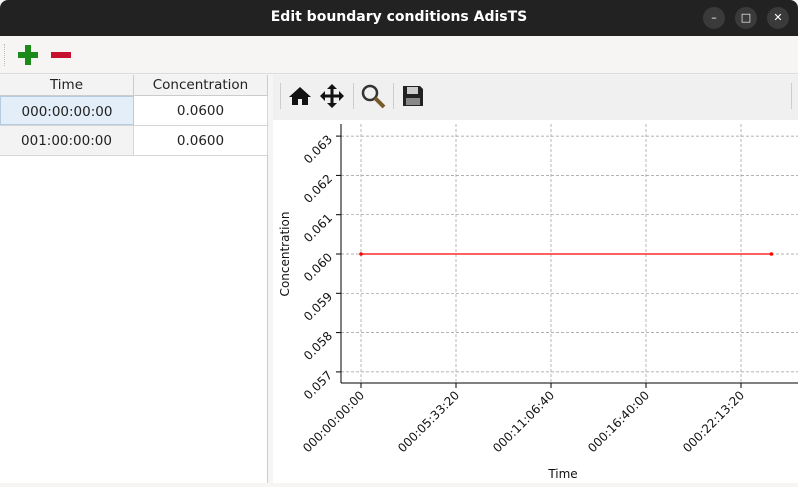  What do you see at coordinates (5, 55) in the screenshot?
I see `toolbar-grip` at bounding box center [5, 55].